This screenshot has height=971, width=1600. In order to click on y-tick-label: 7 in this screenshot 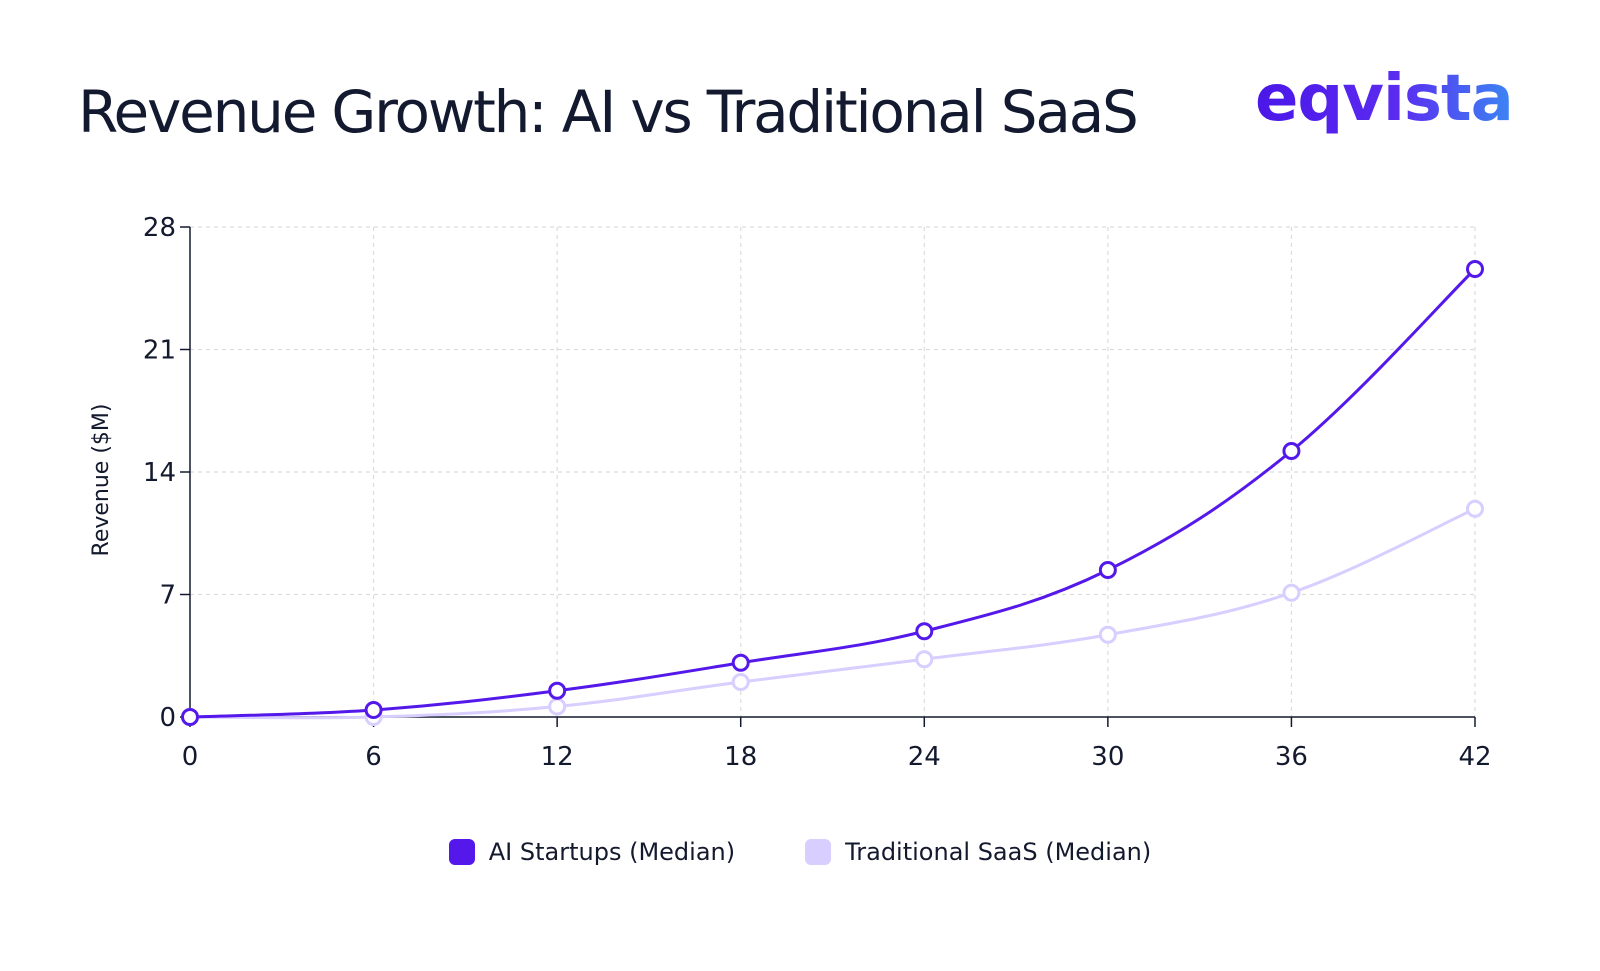, I will do `click(167, 596)`.